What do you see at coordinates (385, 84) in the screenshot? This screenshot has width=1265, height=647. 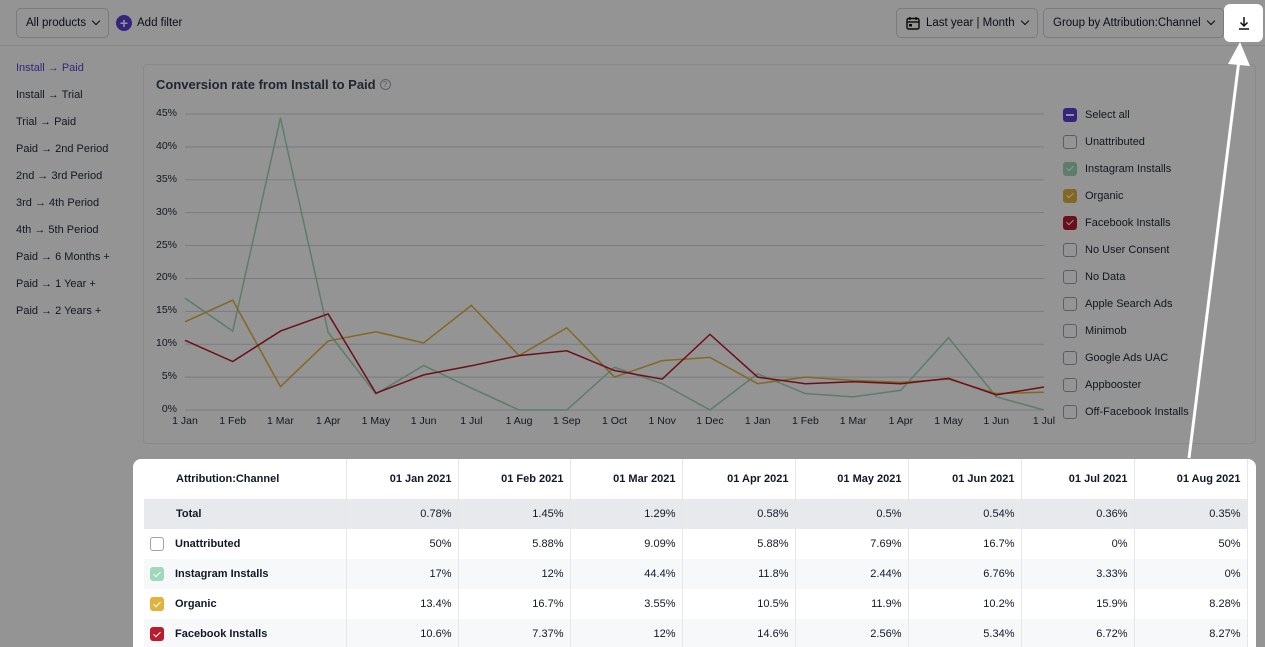 I see `help-icon: ?` at bounding box center [385, 84].